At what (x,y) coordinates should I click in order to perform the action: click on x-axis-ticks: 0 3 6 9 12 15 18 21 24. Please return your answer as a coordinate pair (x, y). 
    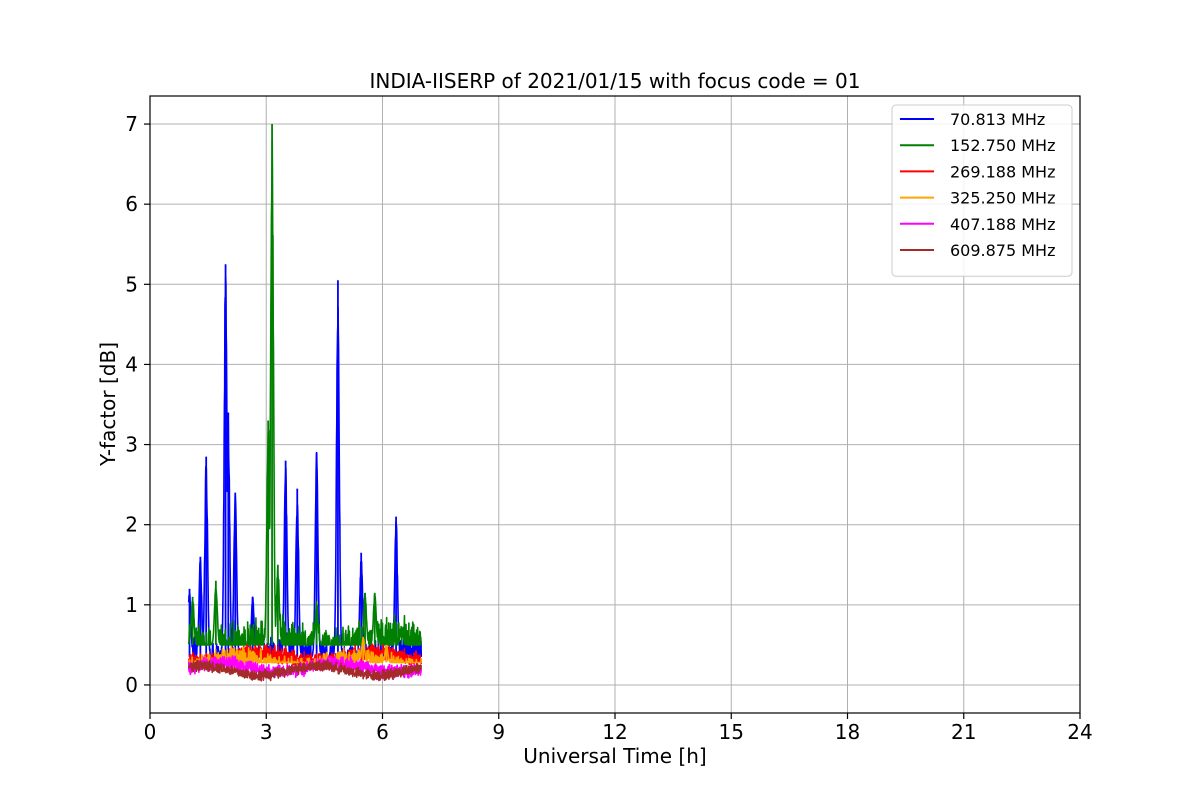
    Looking at the image, I should click on (618, 728).